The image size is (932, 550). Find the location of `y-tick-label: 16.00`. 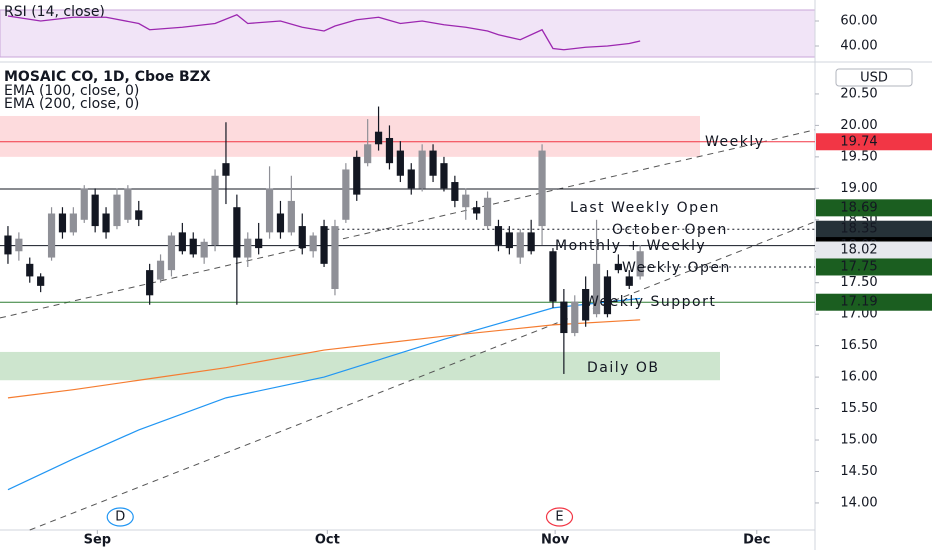

y-tick-label: 16.00 is located at coordinates (858, 377).